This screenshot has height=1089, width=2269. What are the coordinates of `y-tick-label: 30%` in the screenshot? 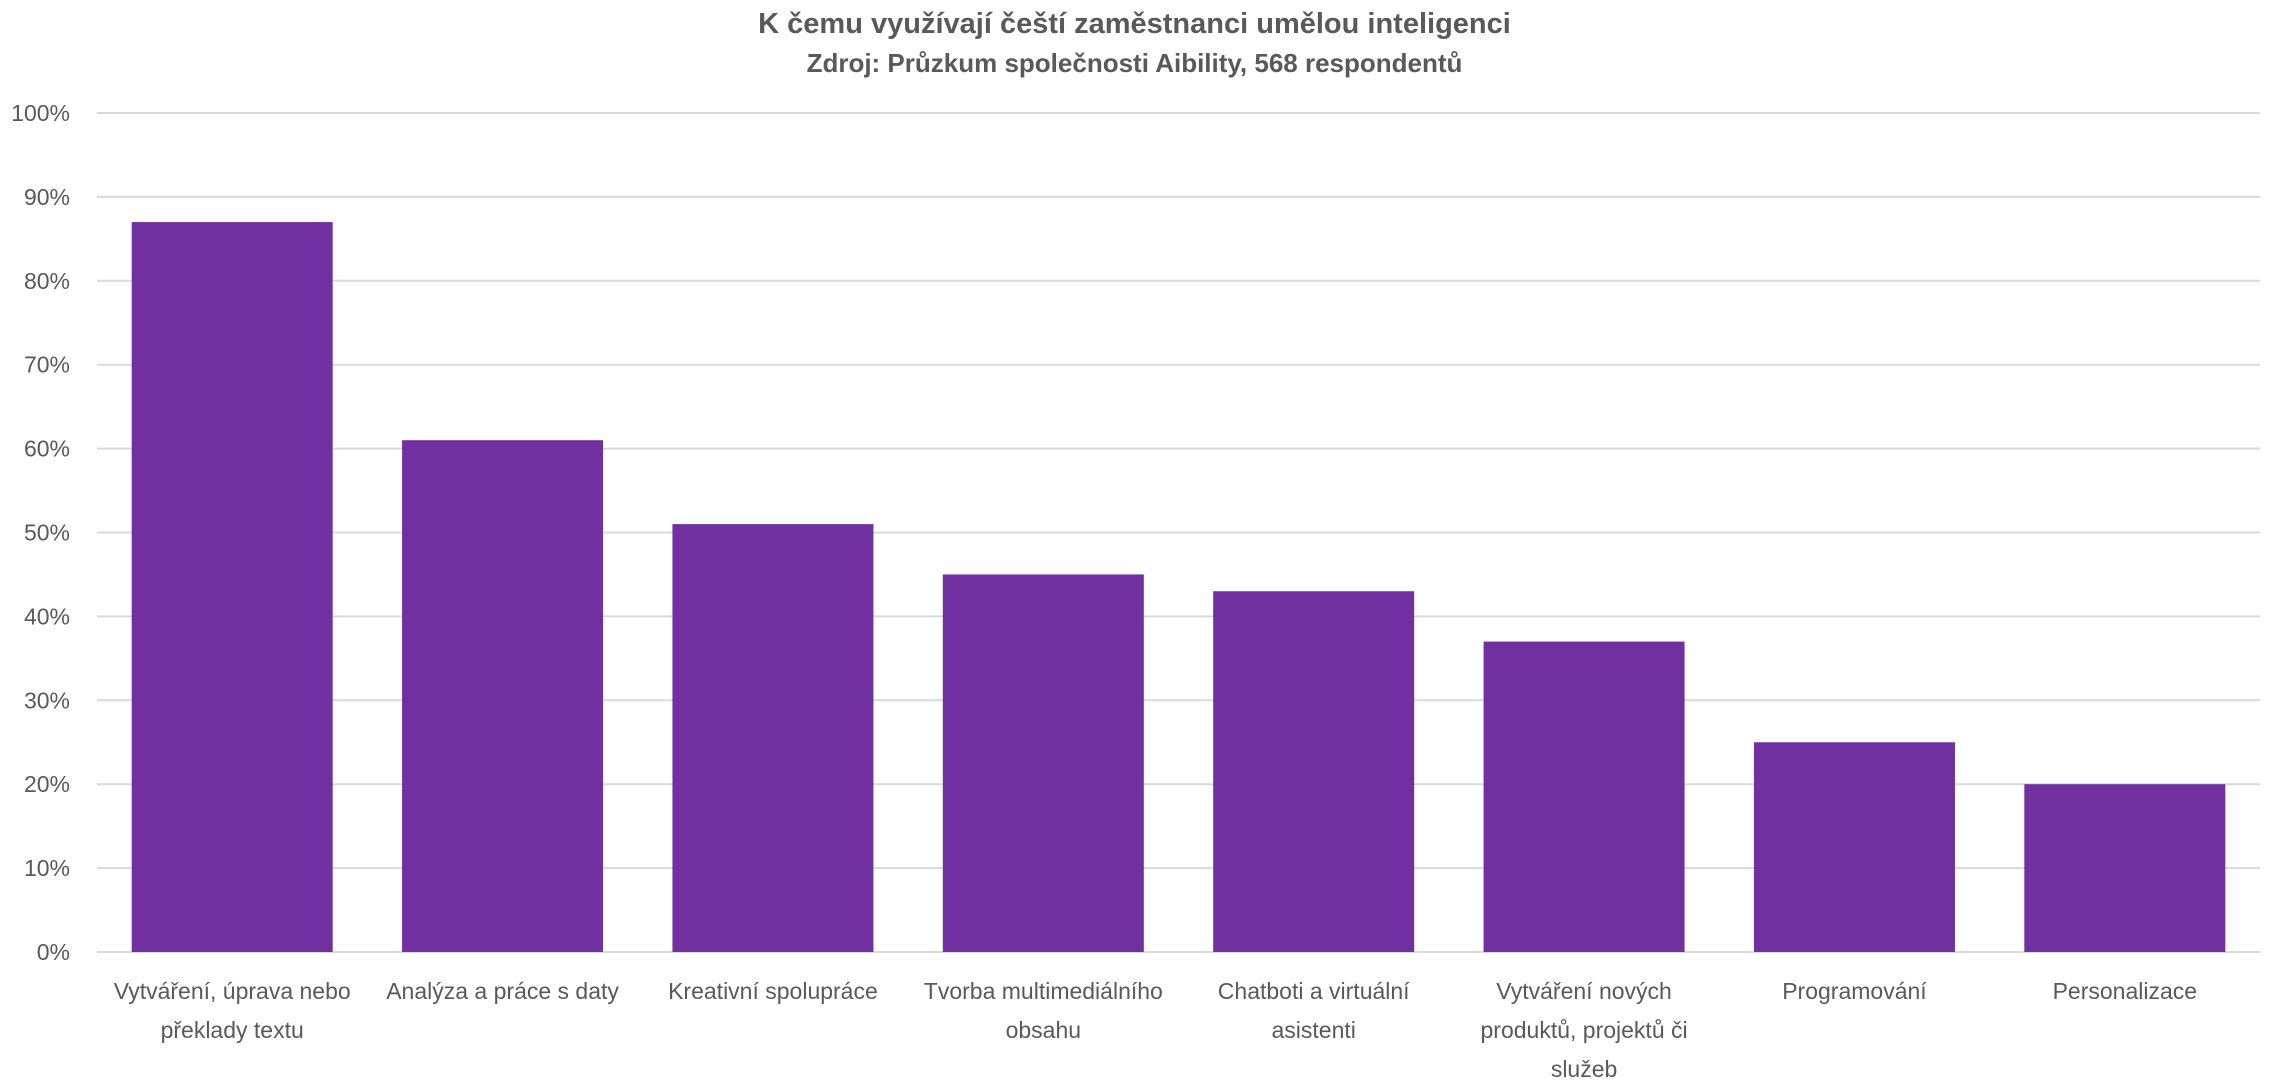 It's located at (47, 700).